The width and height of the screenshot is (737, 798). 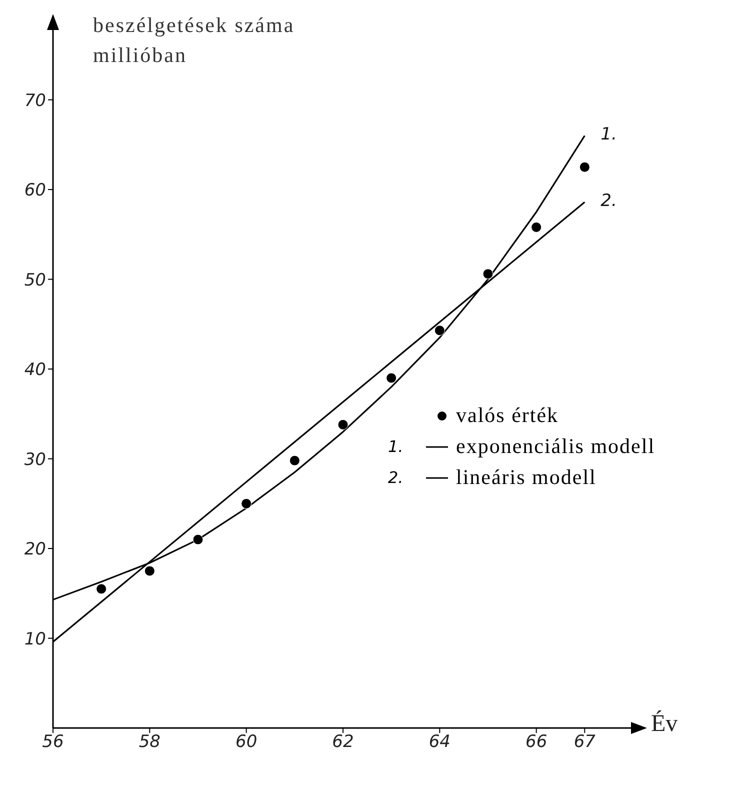 I want to click on y-tick-label: 10, so click(x=35, y=639).